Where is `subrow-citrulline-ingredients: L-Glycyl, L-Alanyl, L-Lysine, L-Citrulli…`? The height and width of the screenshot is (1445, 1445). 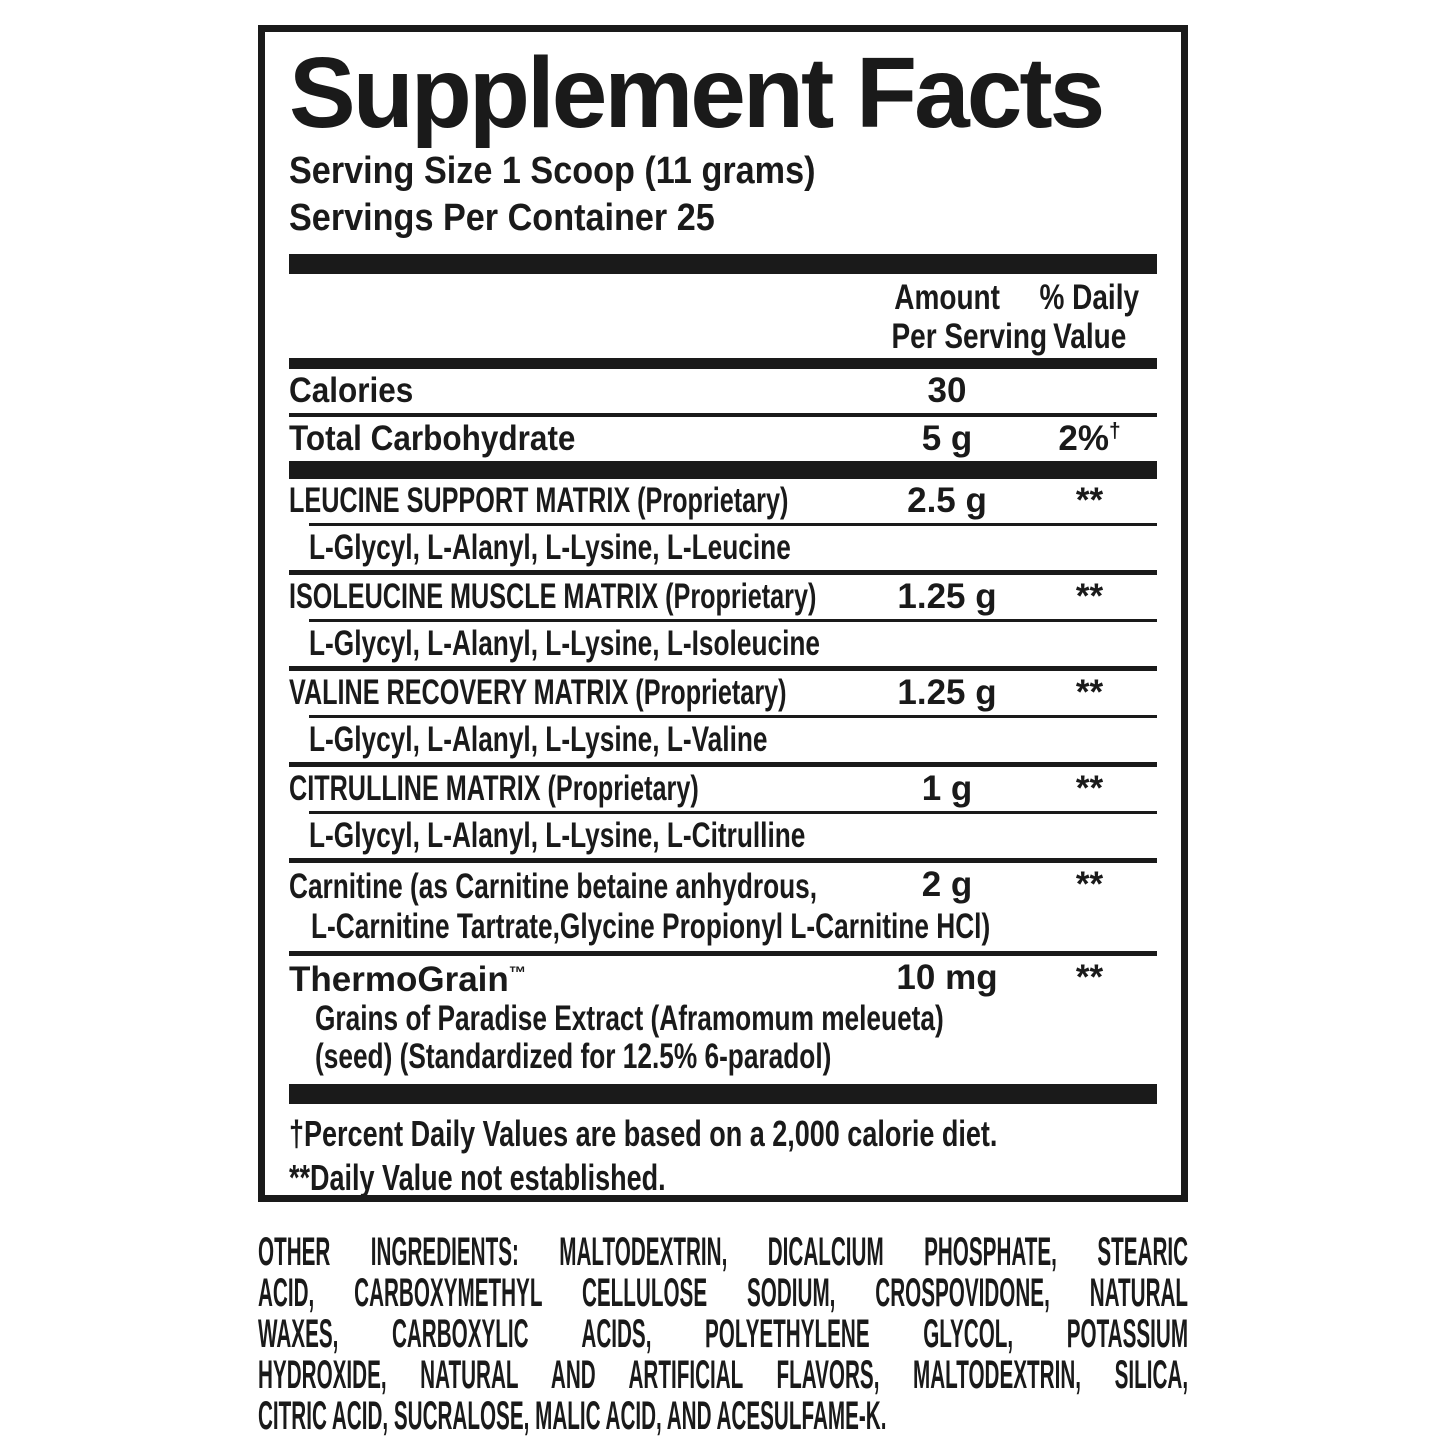 subrow-citrulline-ingredients: L-Glycyl, L-Alanyl, L-Lysine, L-Citrulli… is located at coordinates (733, 834).